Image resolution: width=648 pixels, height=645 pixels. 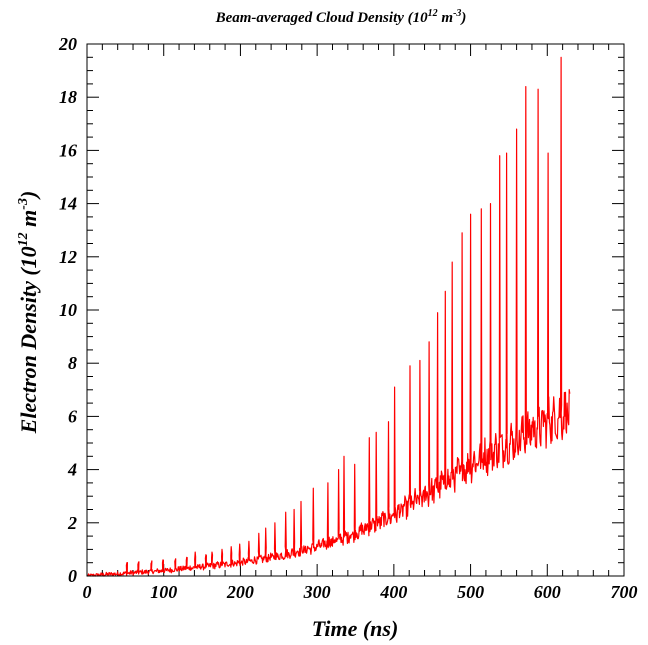 What do you see at coordinates (341, 17) in the screenshot?
I see `chart-title: Beam-averaged Cloud Density (1012 m-3)` at bounding box center [341, 17].